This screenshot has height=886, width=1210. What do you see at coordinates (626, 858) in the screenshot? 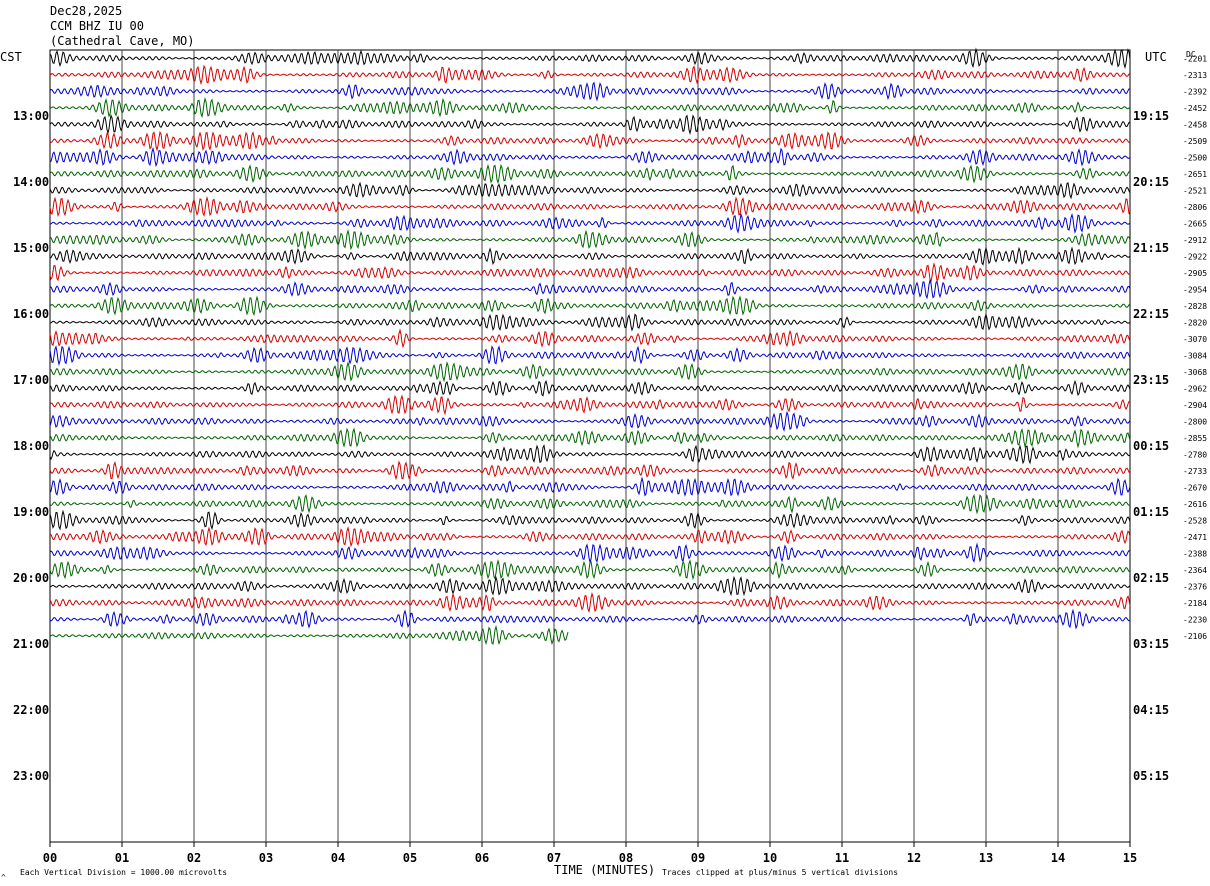
I see `x-tick-label: 08` at bounding box center [626, 858].